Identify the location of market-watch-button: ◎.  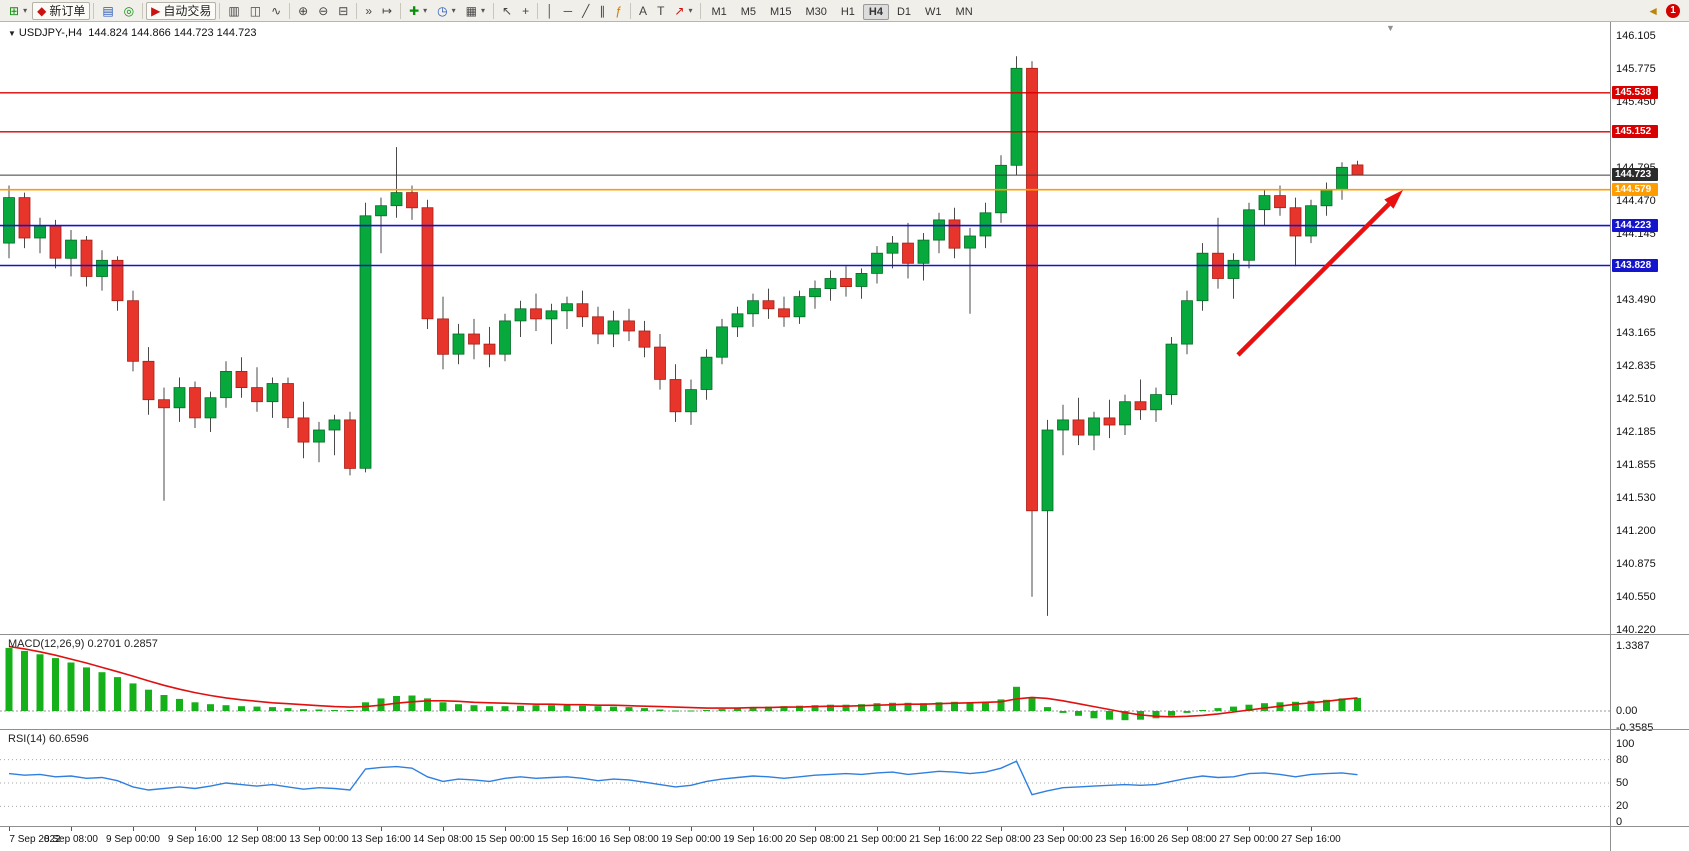
(129, 11).